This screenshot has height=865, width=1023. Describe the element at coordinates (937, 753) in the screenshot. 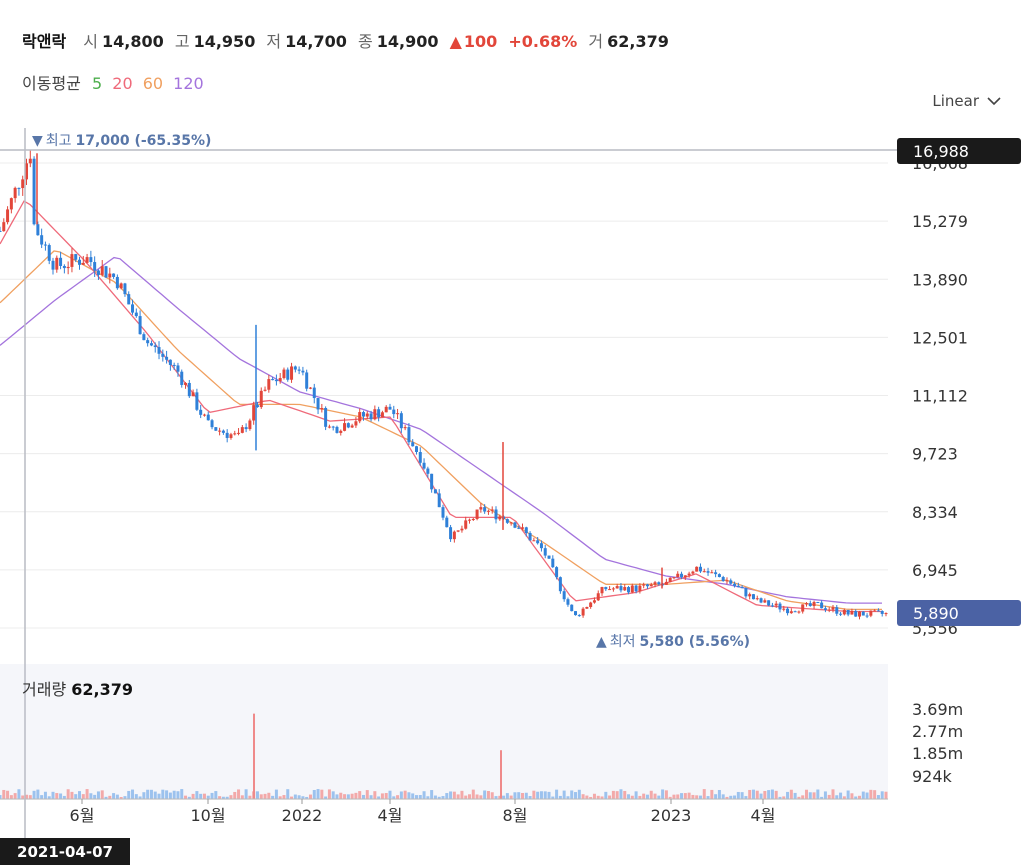

I see `volume-tick-label: 1.85m` at that location.